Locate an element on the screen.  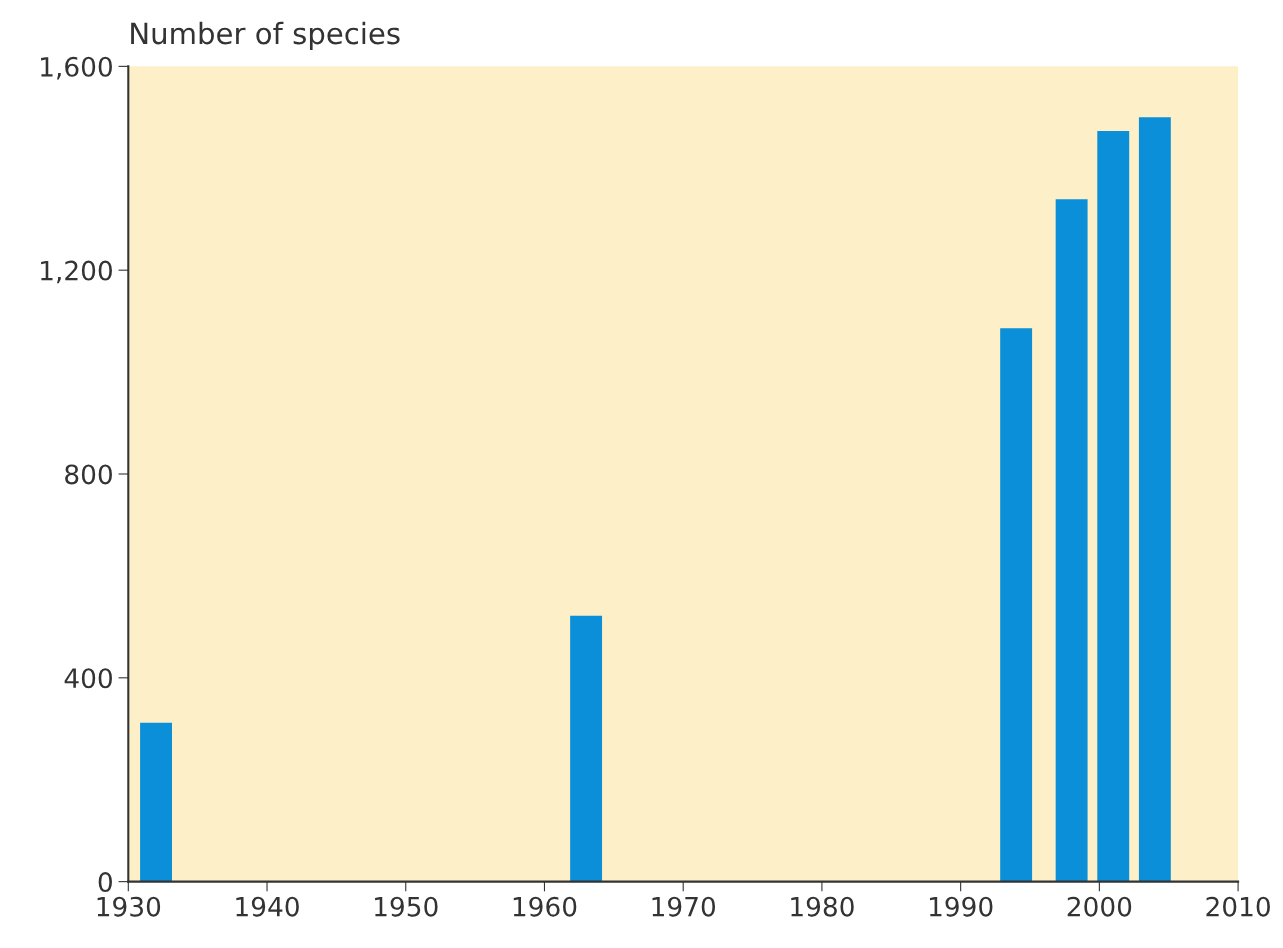
x-tick-label: 2000 is located at coordinates (1099, 906).